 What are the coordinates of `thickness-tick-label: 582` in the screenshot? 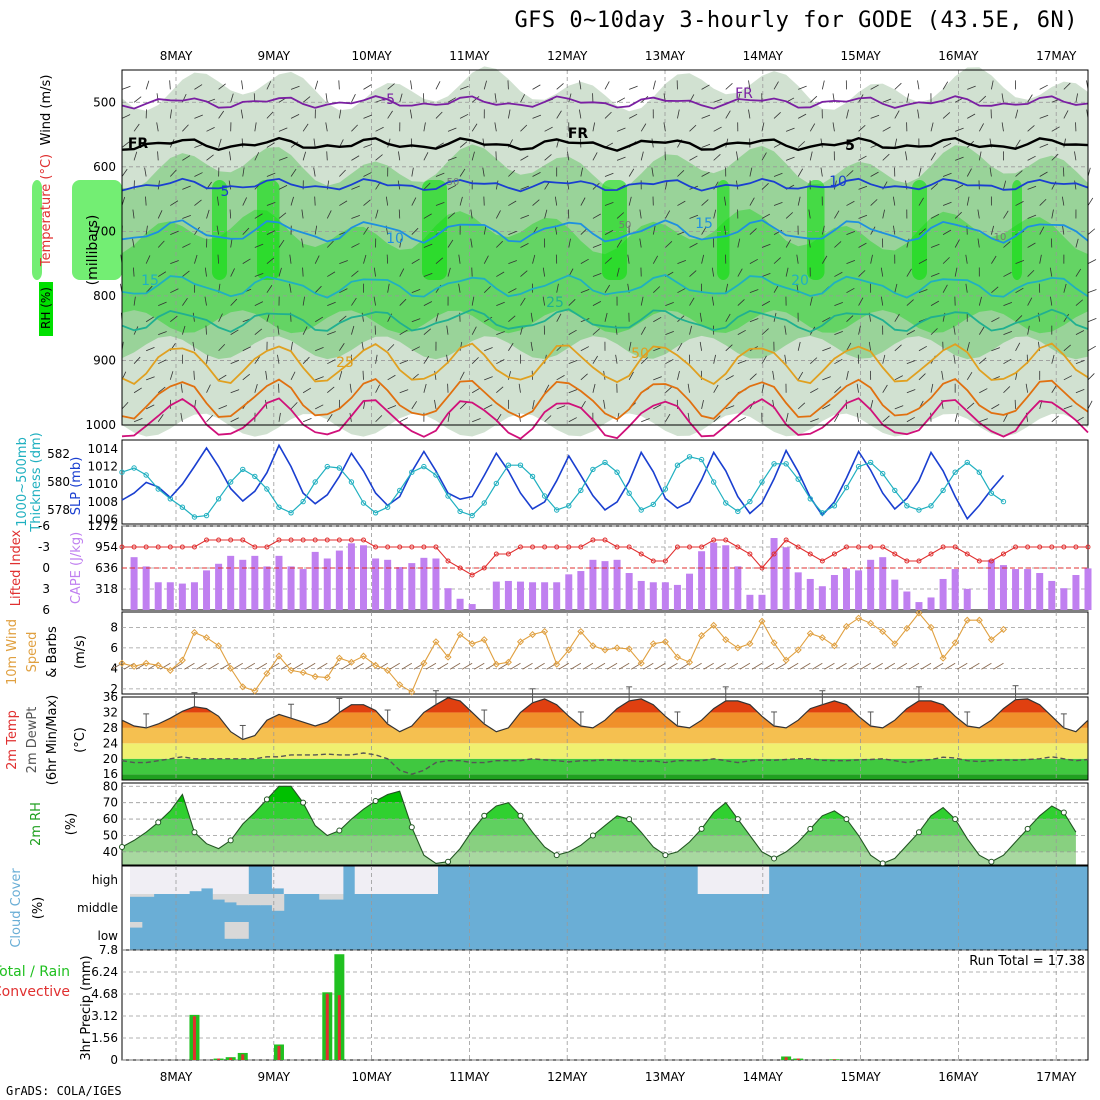 It's located at (58, 454).